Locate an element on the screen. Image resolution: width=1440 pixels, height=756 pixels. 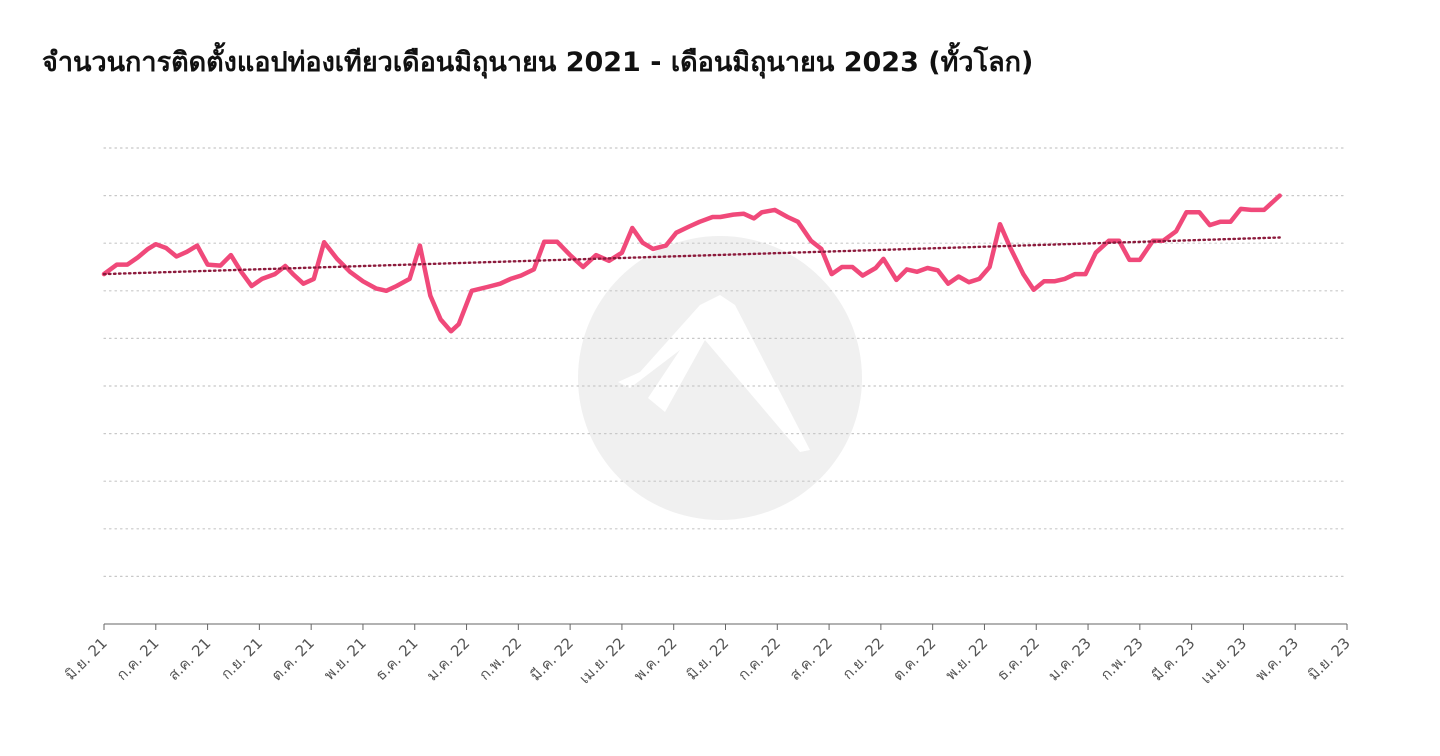
x-tick-label: มี.ค. 23 is located at coordinates (1173, 659).